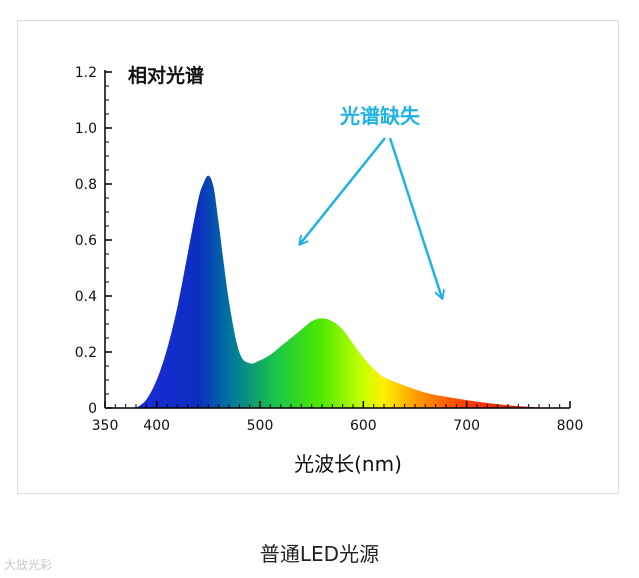  What do you see at coordinates (570, 426) in the screenshot?
I see `x-tick-label: 800` at bounding box center [570, 426].